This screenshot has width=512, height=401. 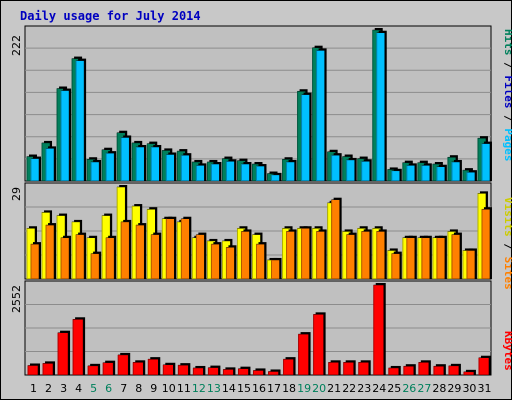 I want to click on x-tick-label: 13, so click(x=214, y=388).